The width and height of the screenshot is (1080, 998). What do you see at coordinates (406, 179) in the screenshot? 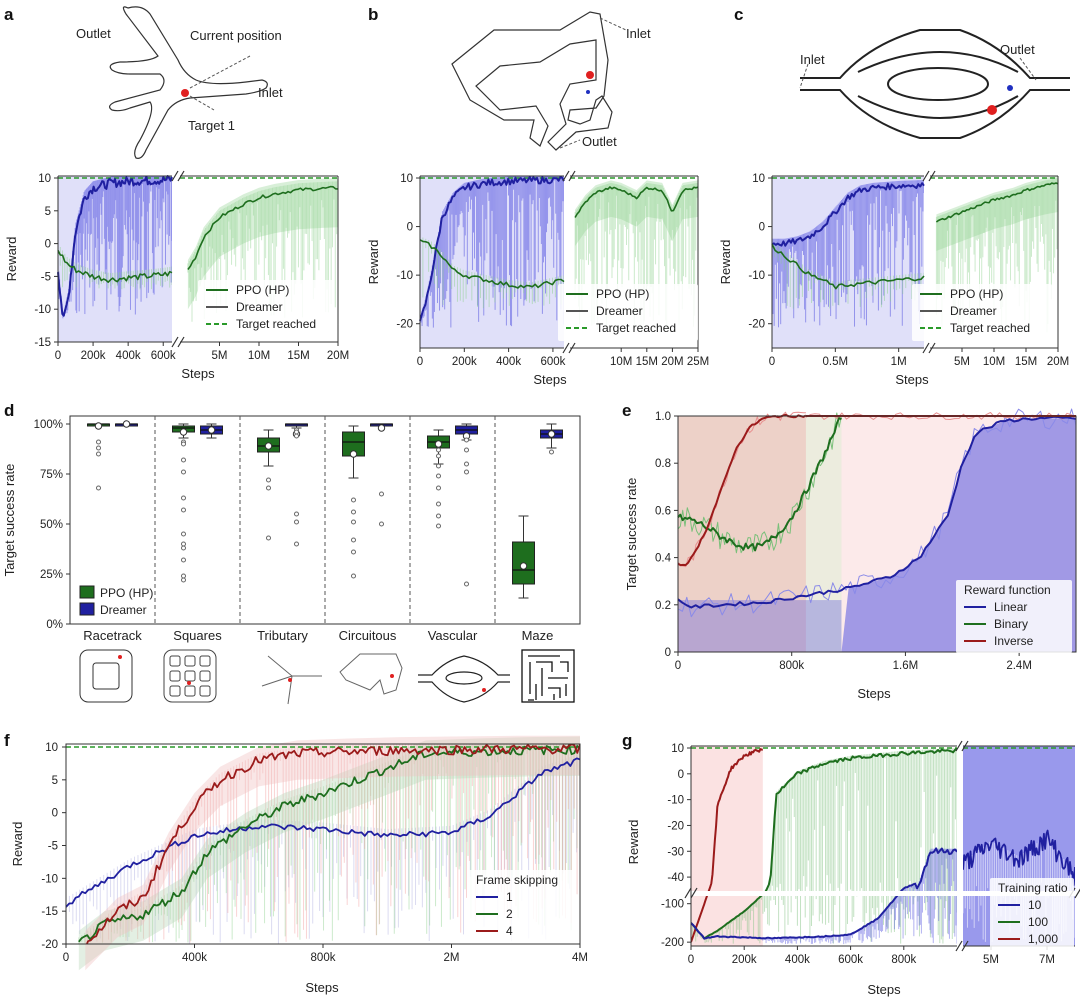
I see `y-tick-label: 10` at bounding box center [406, 179].